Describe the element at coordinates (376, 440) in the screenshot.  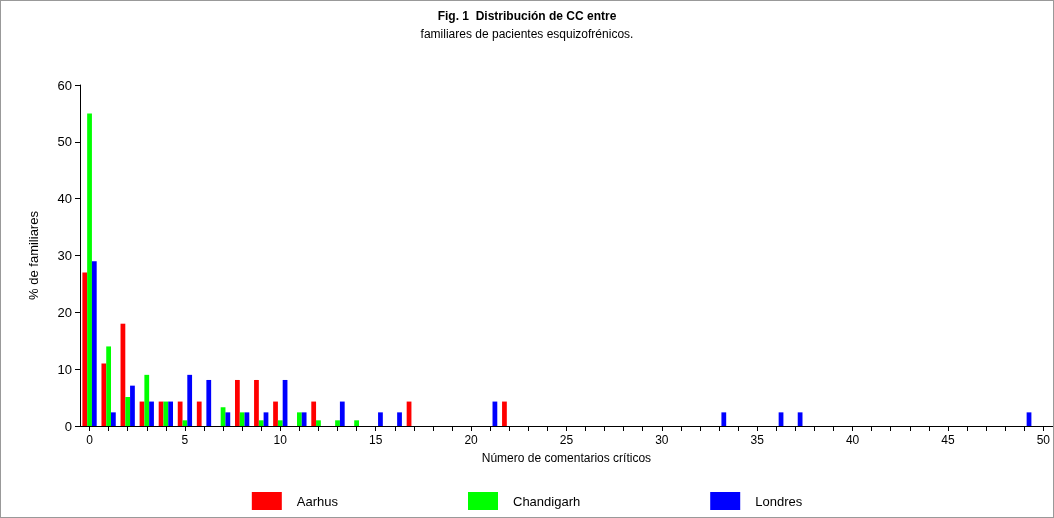
I see `x-tick-label: 15` at that location.